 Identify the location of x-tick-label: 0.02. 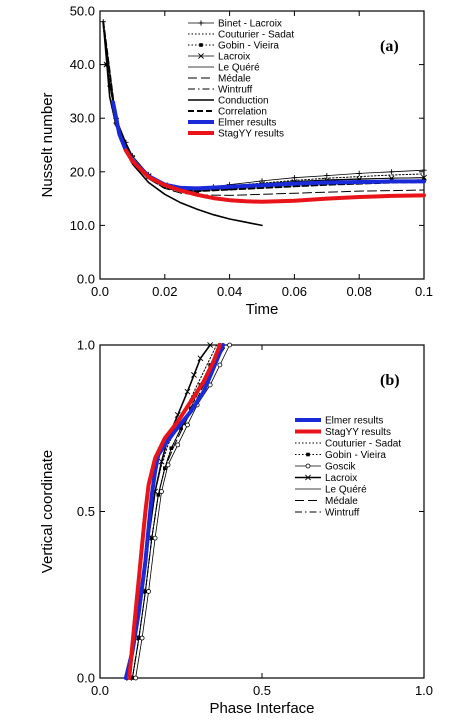
(164, 291).